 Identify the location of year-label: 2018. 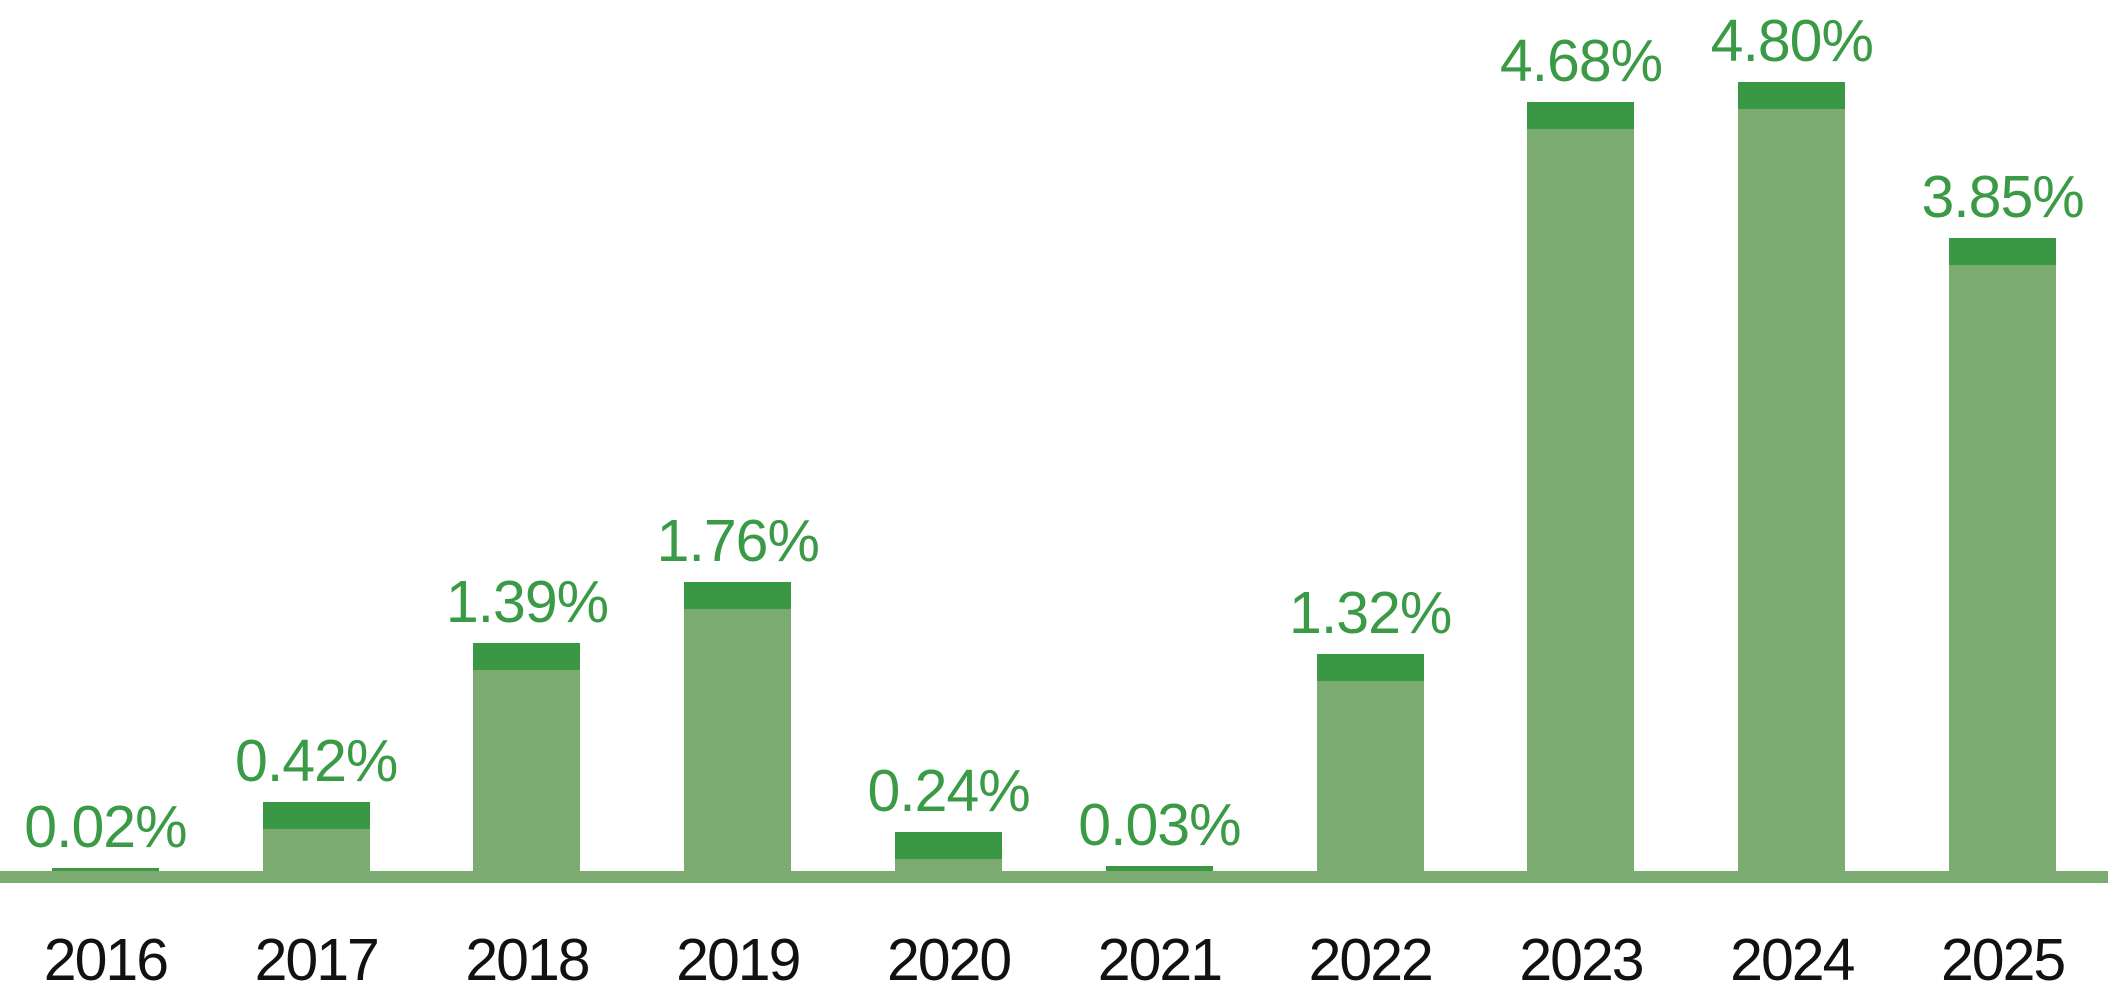
(527, 959).